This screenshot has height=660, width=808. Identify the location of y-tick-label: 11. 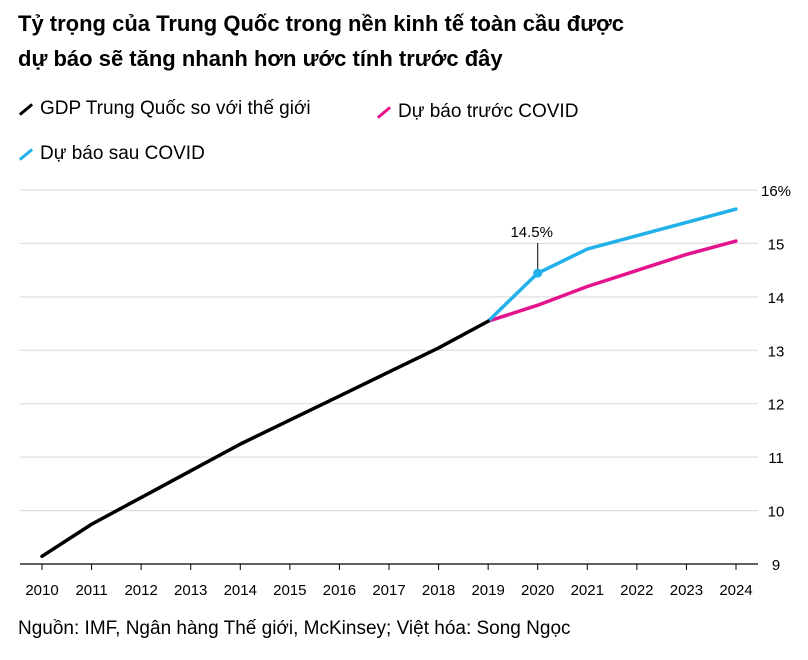
(776, 458).